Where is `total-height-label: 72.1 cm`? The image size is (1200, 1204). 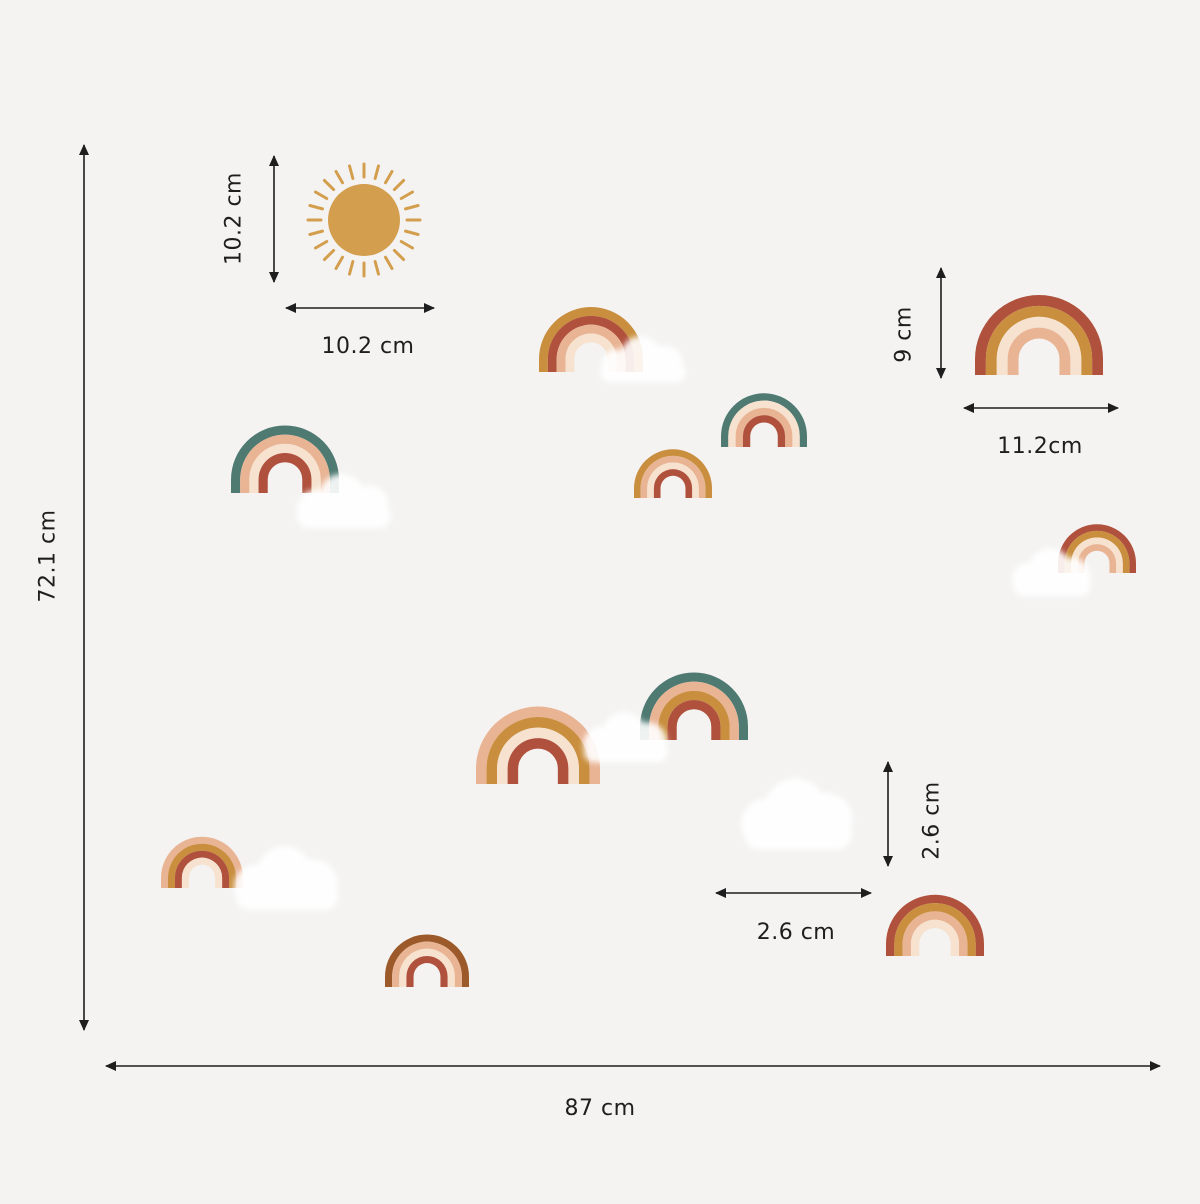
total-height-label: 72.1 cm is located at coordinates (48, 556).